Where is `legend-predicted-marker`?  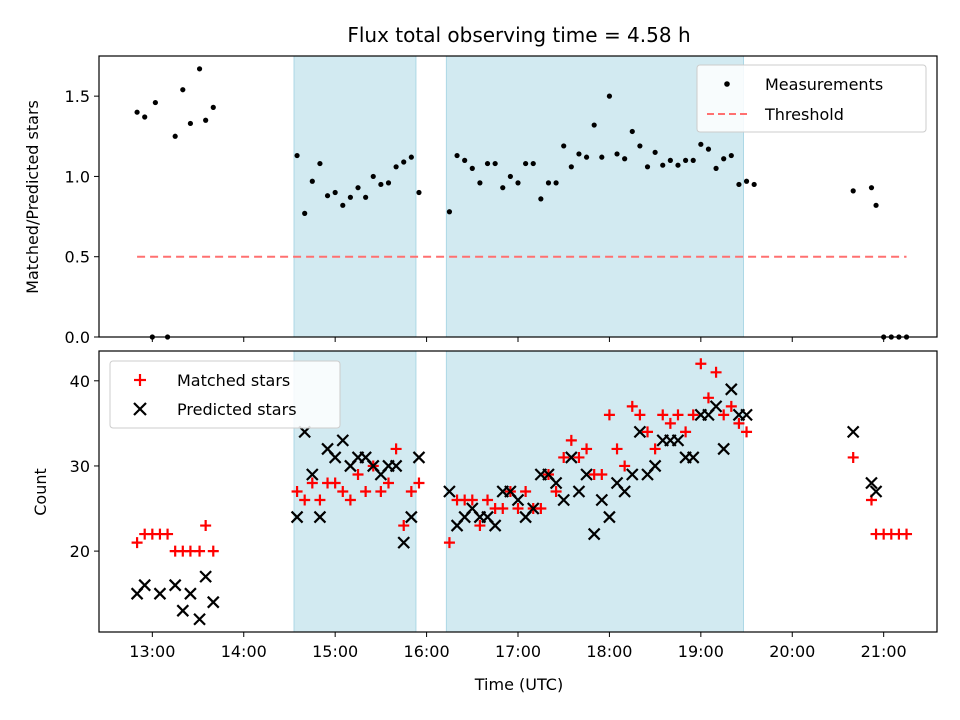 legend-predicted-marker is located at coordinates (140, 409).